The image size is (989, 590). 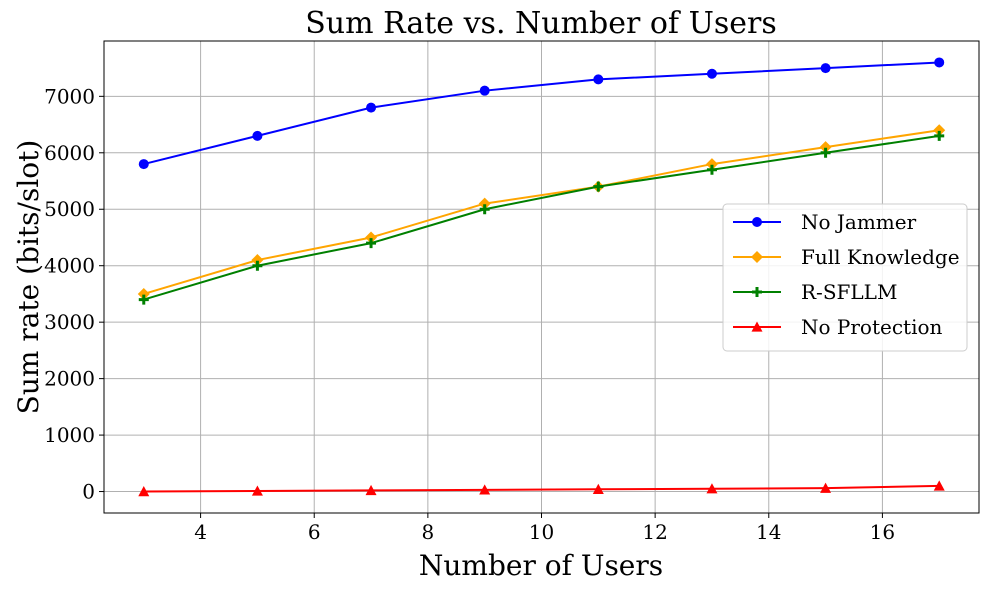 I want to click on y-tick-label: 0, so click(x=88, y=492).